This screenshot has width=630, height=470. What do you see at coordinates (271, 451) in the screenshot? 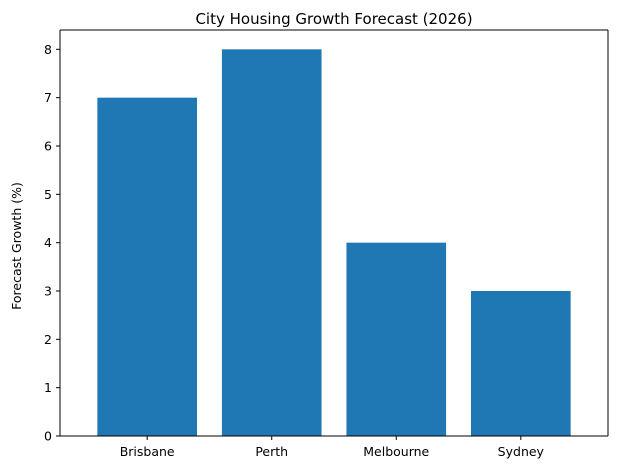
I see `x-tick-label-perth: Perth` at bounding box center [271, 451].